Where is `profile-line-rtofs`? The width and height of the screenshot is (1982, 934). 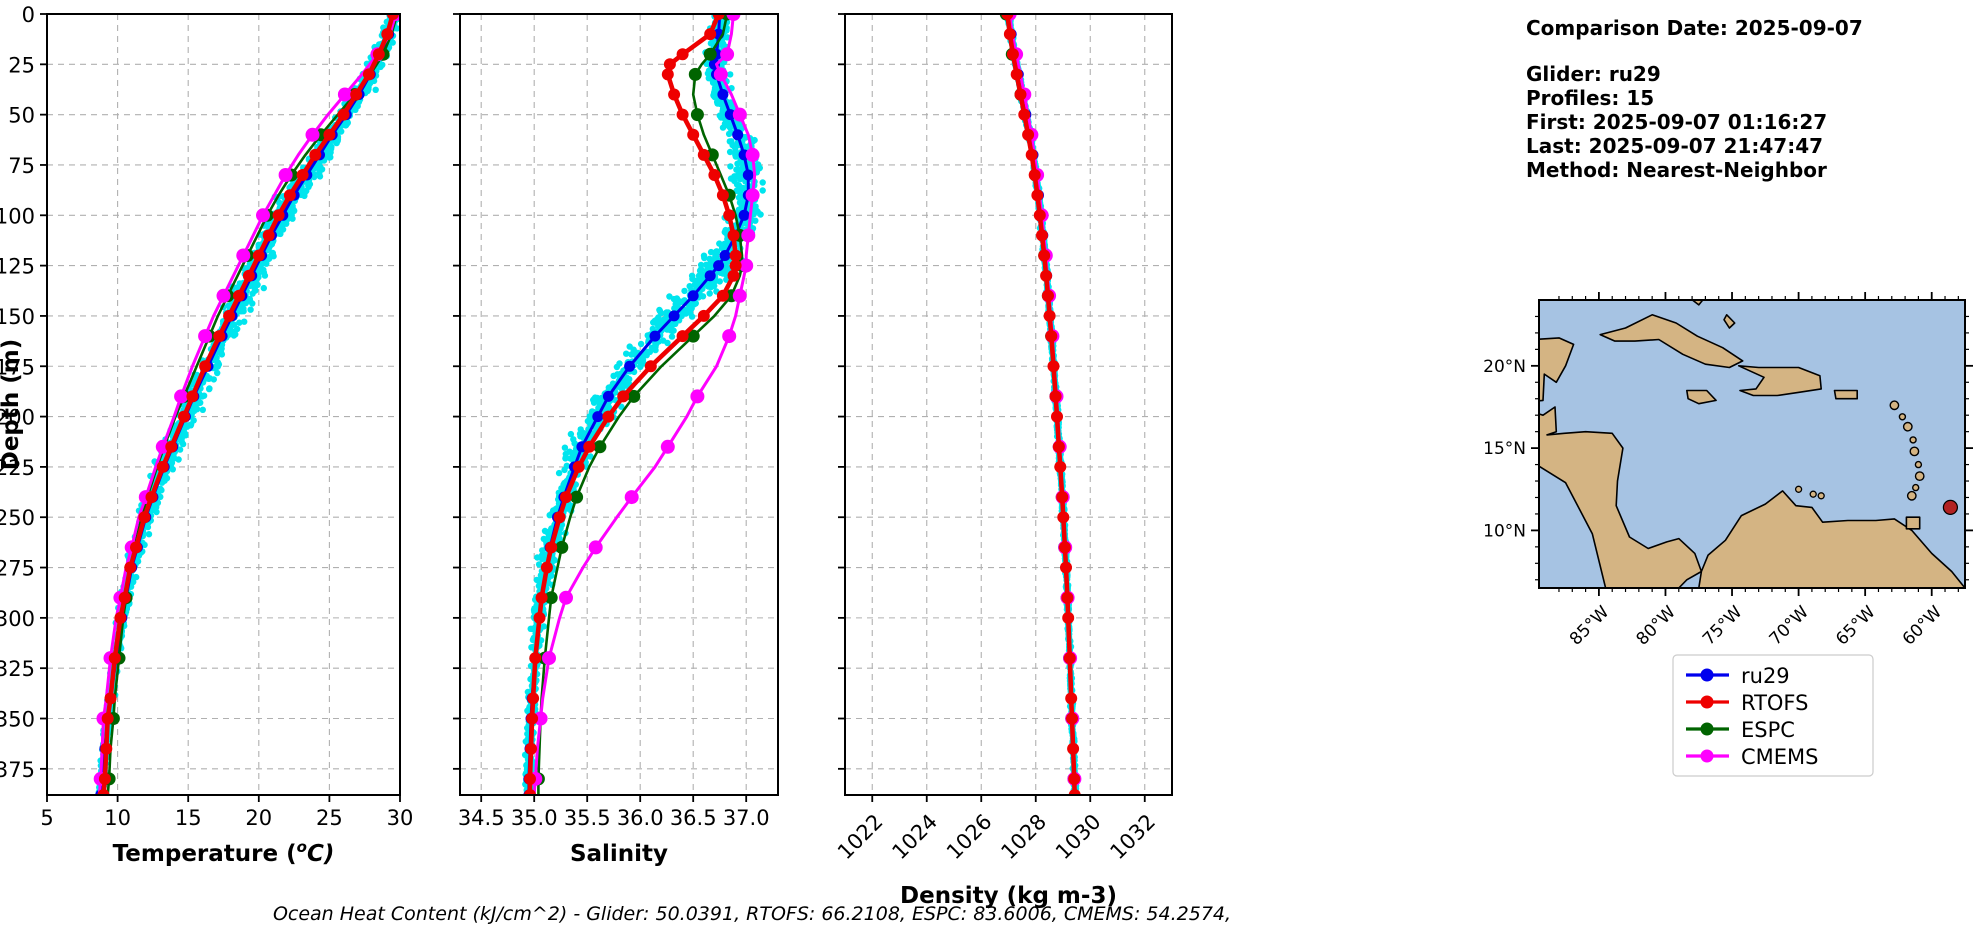 profile-line-rtofs is located at coordinates (633, 404).